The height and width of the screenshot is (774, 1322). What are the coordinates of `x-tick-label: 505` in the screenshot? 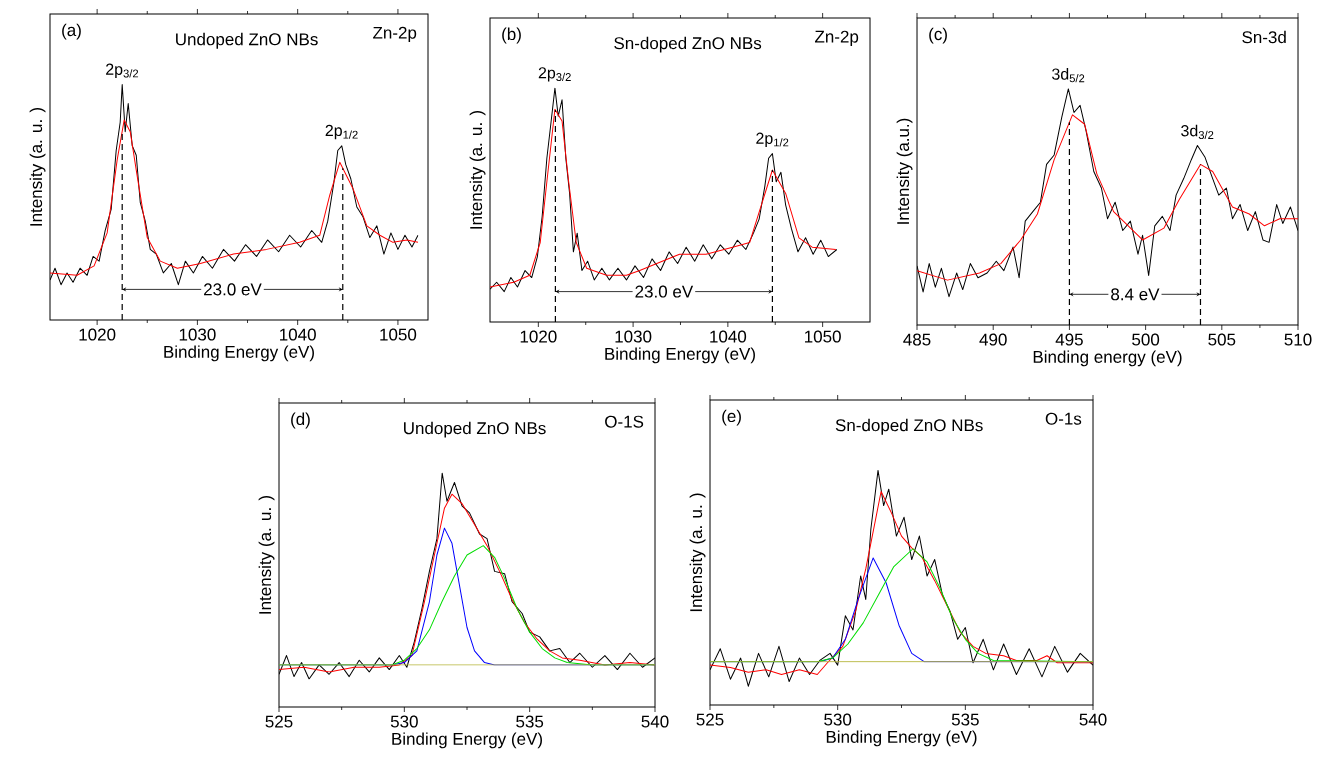 It's located at (1222, 339).